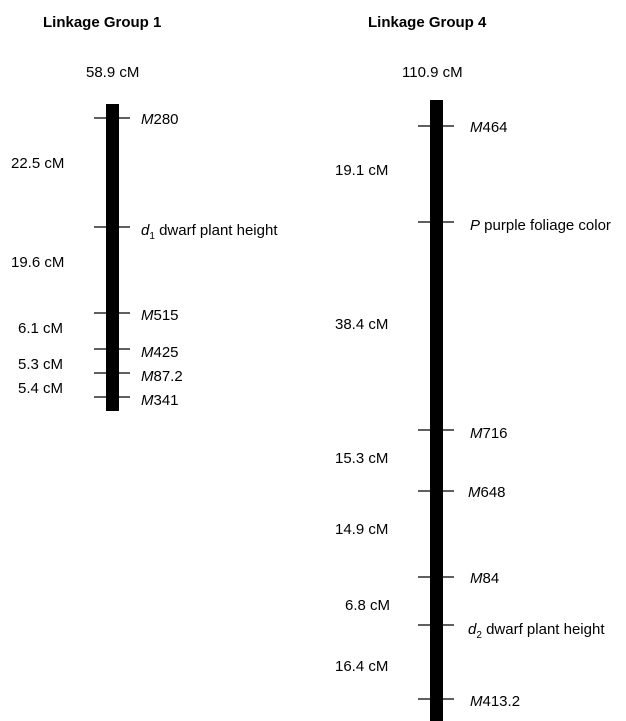 The image size is (626, 721). What do you see at coordinates (361, 529) in the screenshot?
I see `interval-distance: 14.9 cM` at bounding box center [361, 529].